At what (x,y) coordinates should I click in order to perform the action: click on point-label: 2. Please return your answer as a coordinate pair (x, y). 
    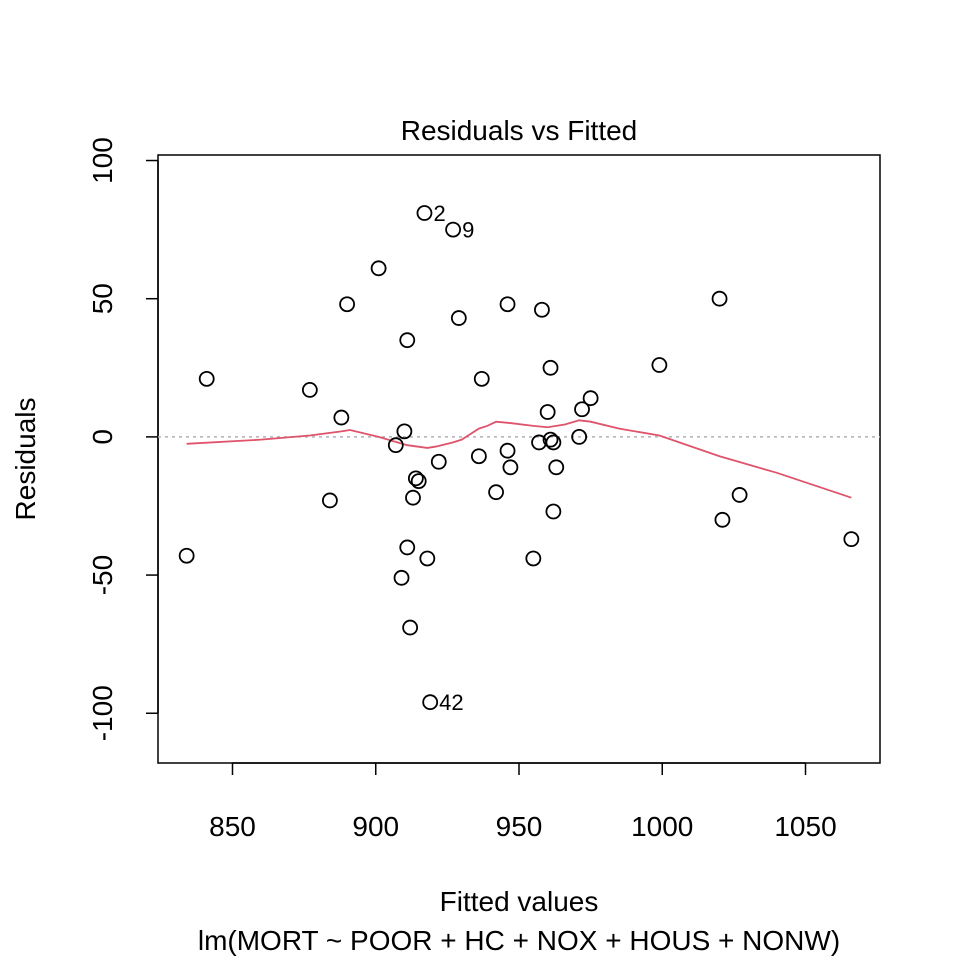
    Looking at the image, I should click on (439, 213).